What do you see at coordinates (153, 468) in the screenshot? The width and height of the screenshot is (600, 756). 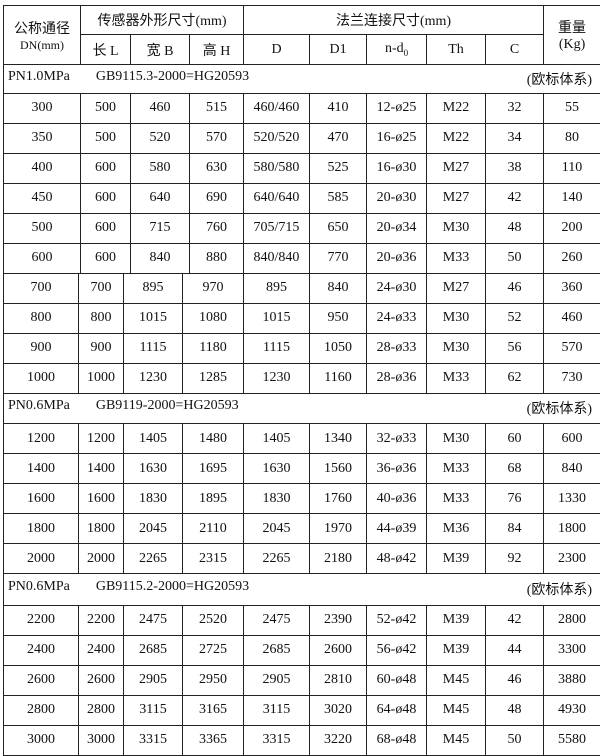 I see `cell-width: 1630` at bounding box center [153, 468].